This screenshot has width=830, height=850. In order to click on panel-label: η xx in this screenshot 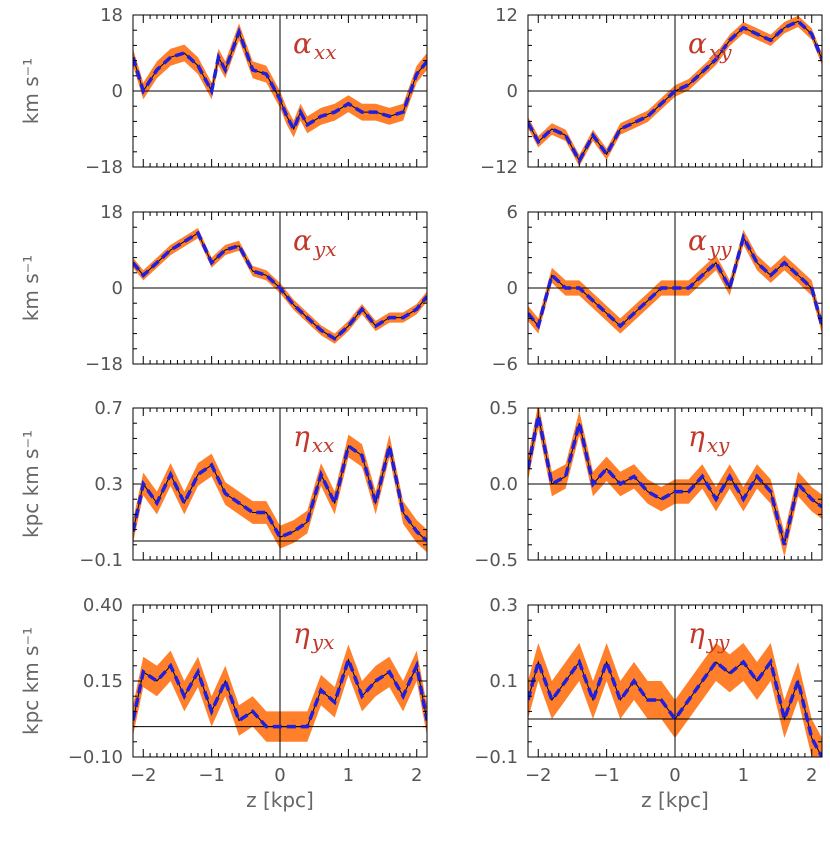, I will do `click(313, 438)`.